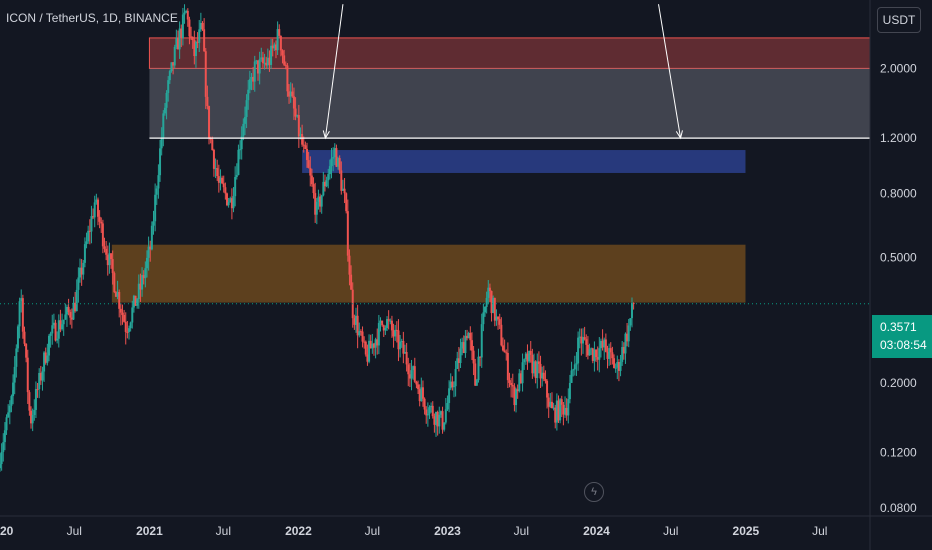  Describe the element at coordinates (594, 492) in the screenshot. I see `bolt-icon: ϟ` at that location.